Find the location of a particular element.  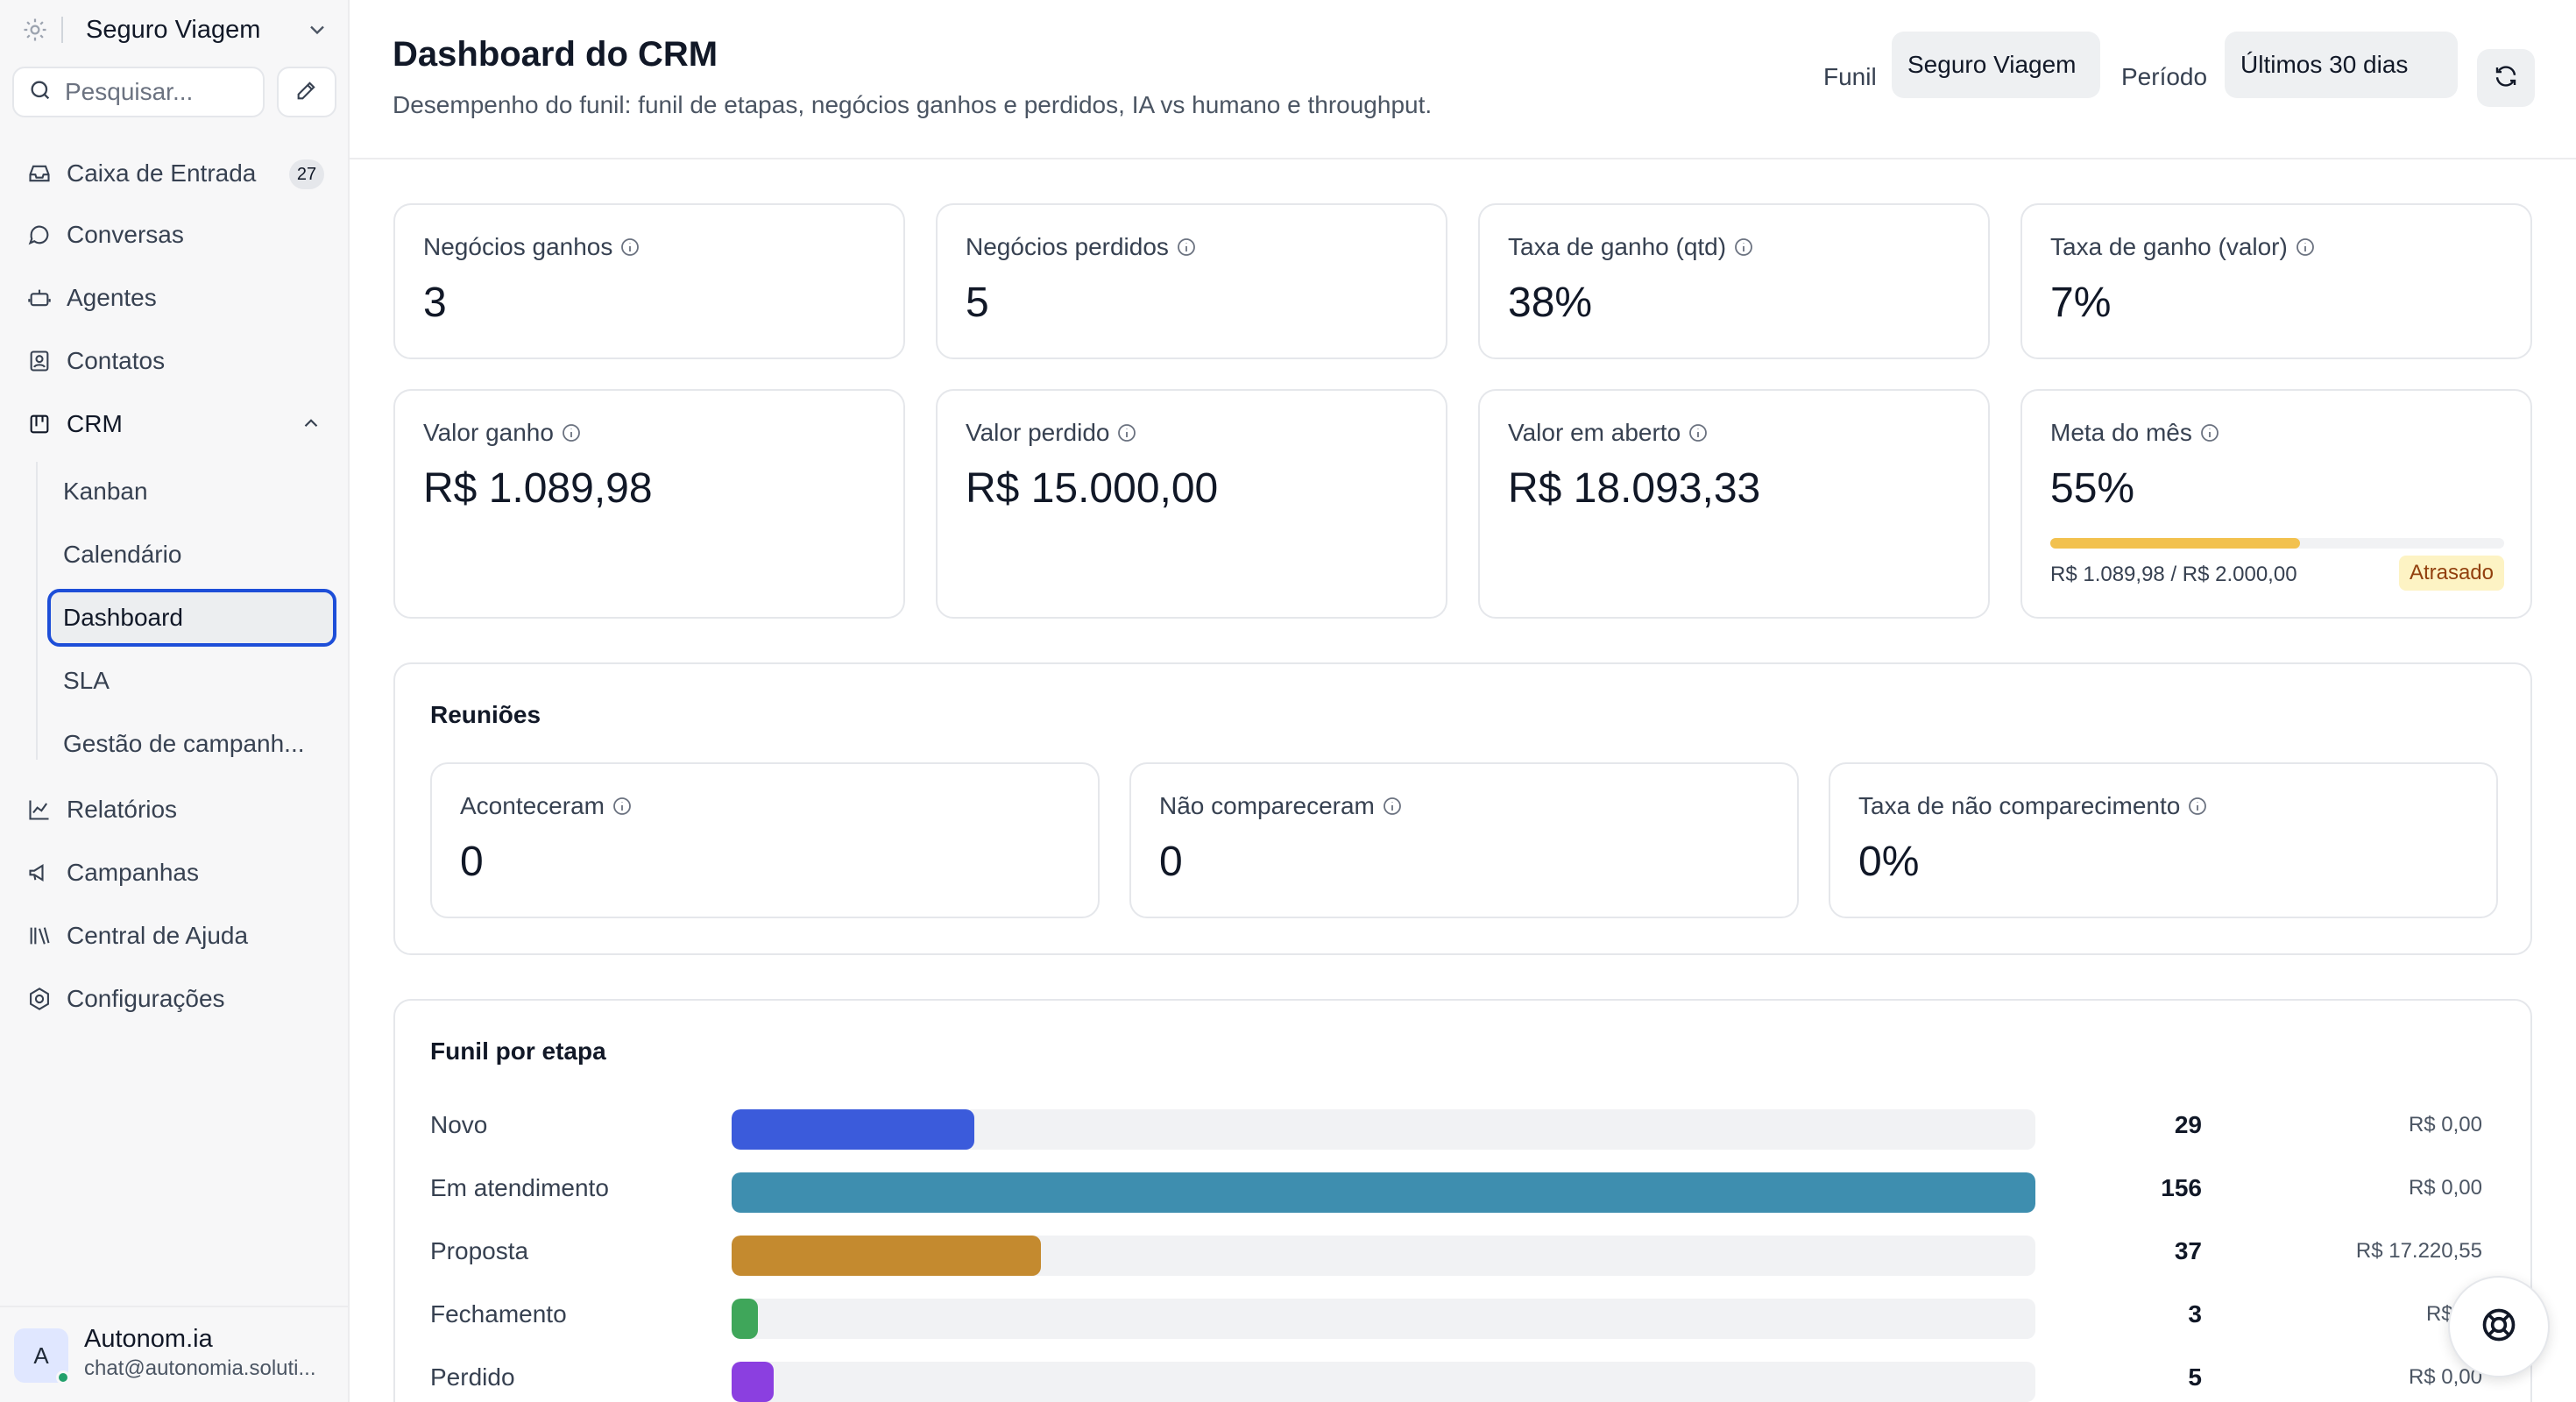

kpi-label-row: Valor perdido is located at coordinates (1051, 433).